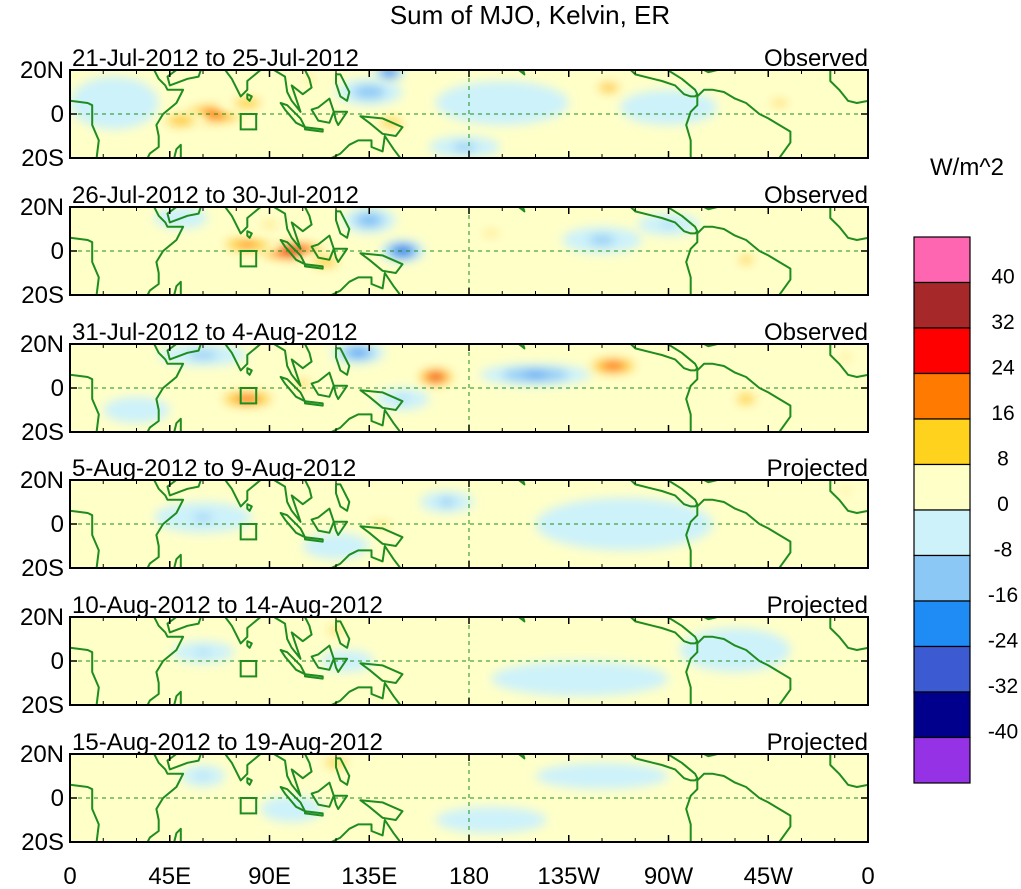  Describe the element at coordinates (1003, 595) in the screenshot. I see `colorbar-tick-label: -16` at that location.